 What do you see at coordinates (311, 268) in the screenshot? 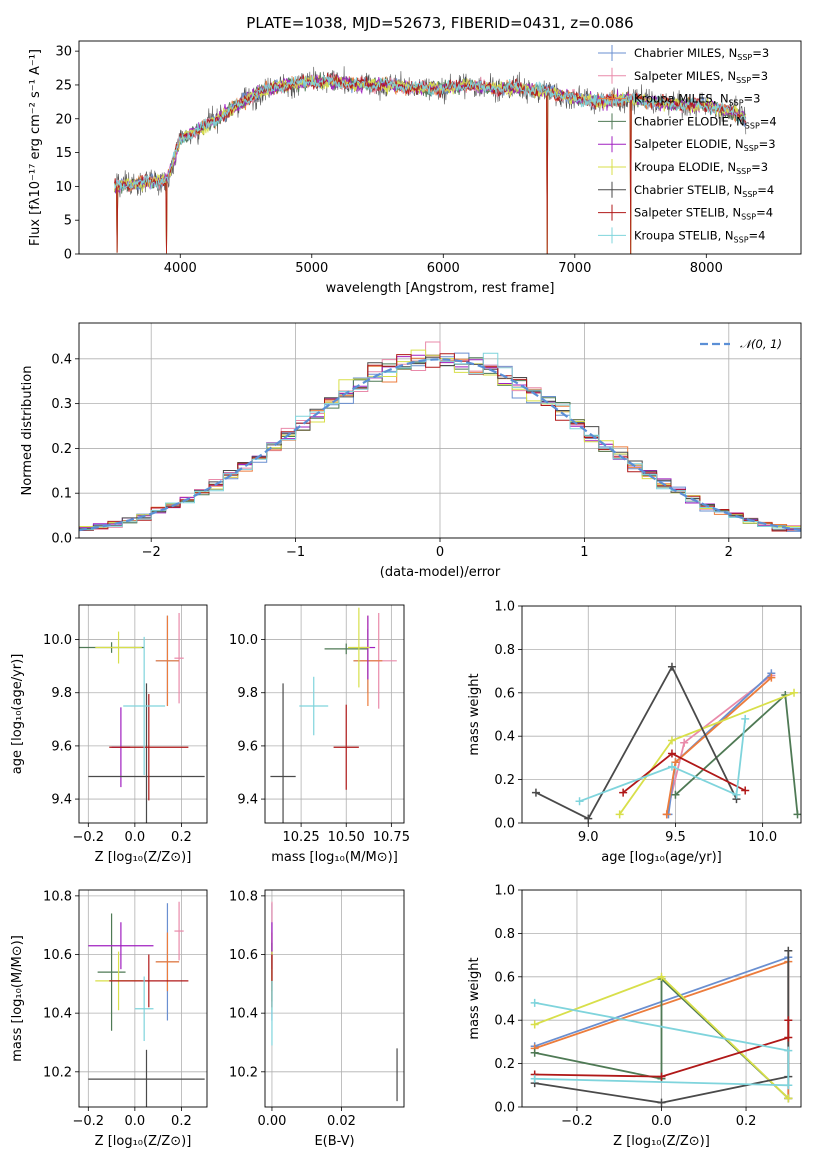
I see `x-tick-label: 5000` at bounding box center [311, 268].